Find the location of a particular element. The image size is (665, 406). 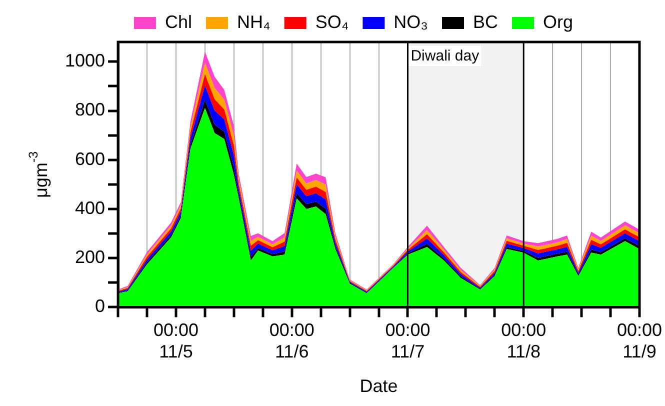

y-tick-label: 600 is located at coordinates (90, 158).